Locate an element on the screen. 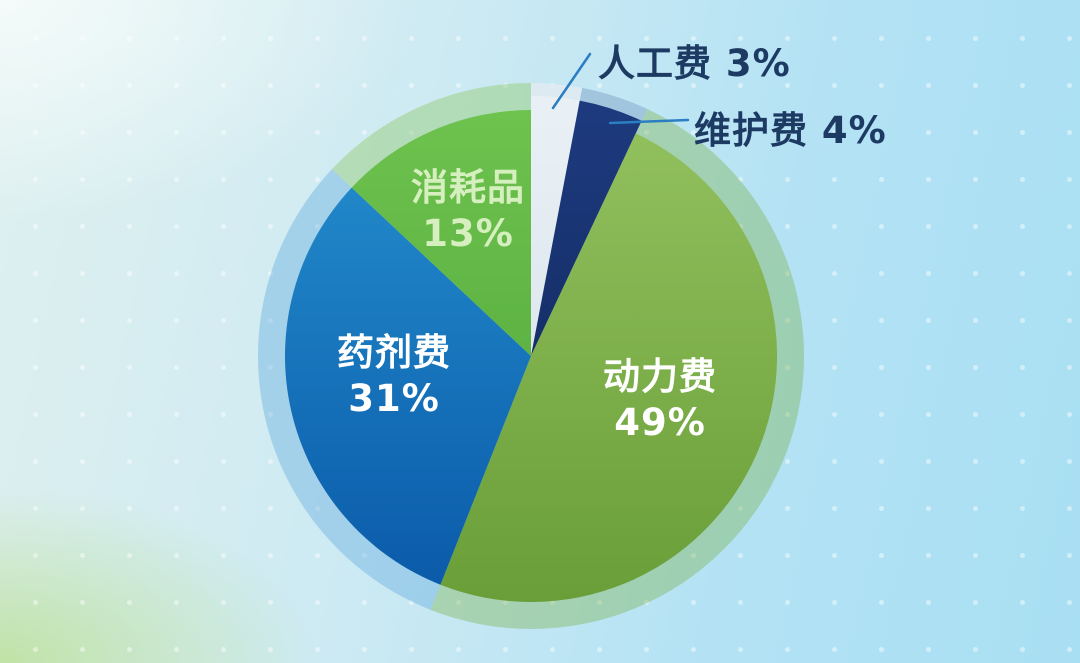 The height and width of the screenshot is (663, 1080). pie-slice-chemical is located at coordinates (407, 386).